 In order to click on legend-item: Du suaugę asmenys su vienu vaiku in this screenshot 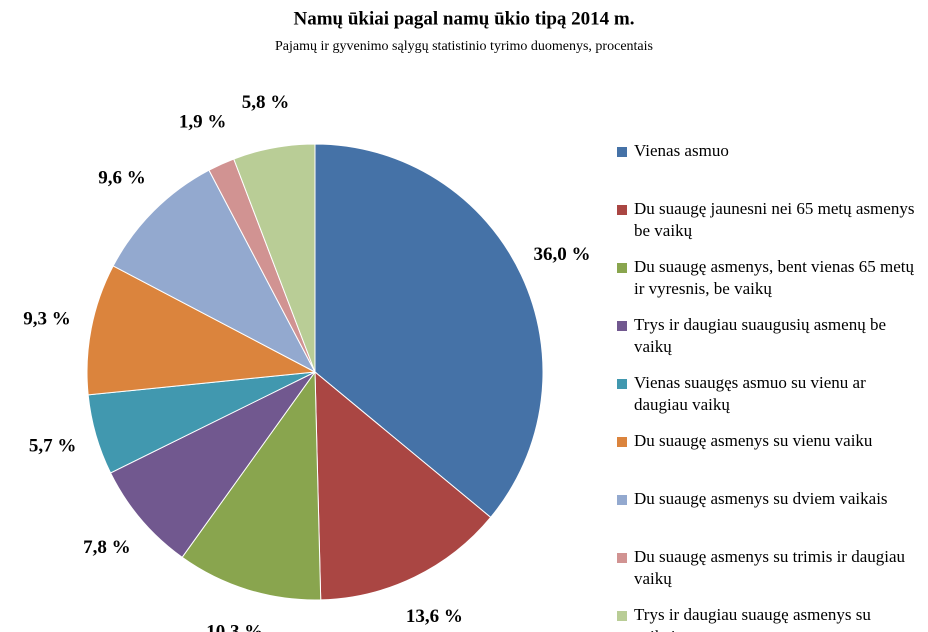, I will do `click(769, 459)`.